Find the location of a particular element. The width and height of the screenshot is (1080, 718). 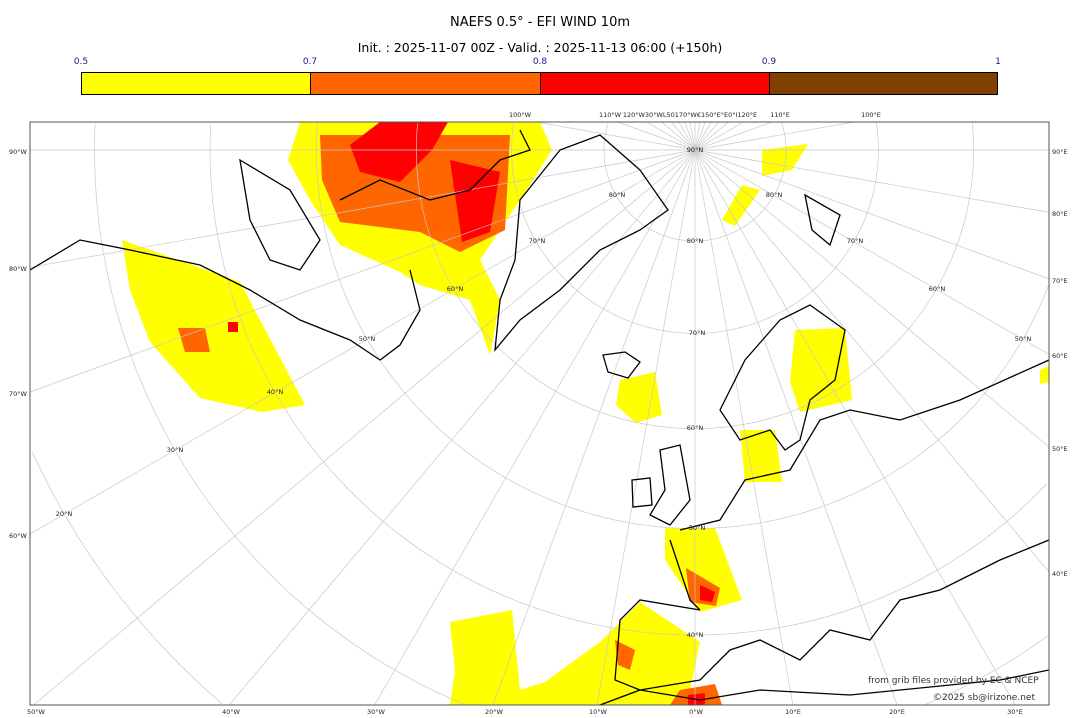

coastline-canada is located at coordinates (225, 300).